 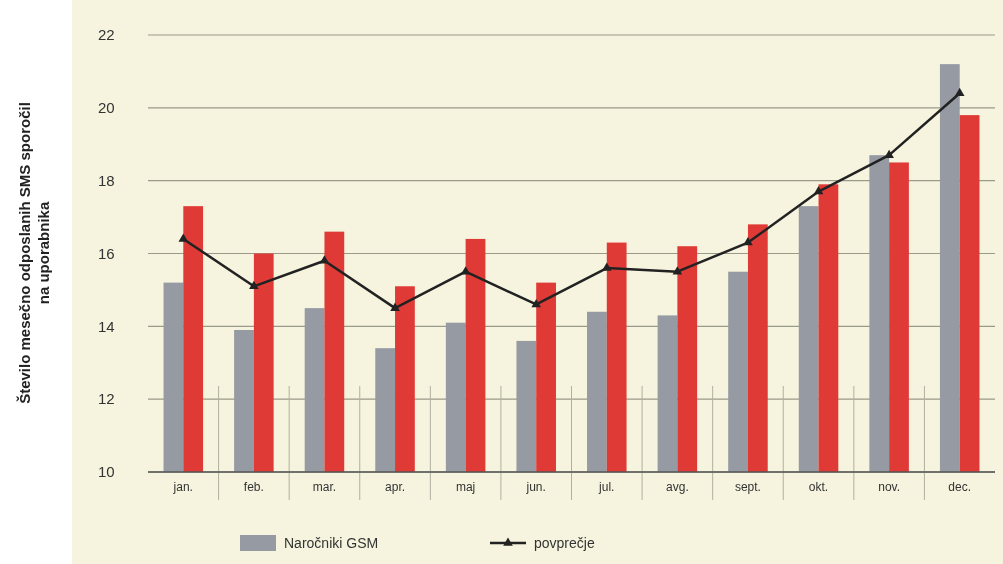 I want to click on x-tick-label: jan., so click(x=182, y=487).